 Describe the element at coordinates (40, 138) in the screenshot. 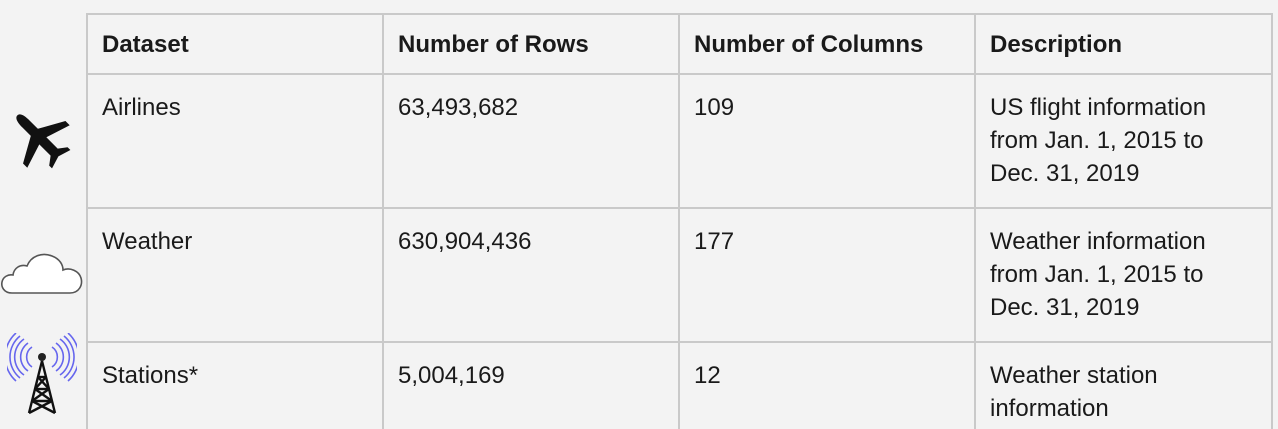

I see `airplane-icon` at that location.